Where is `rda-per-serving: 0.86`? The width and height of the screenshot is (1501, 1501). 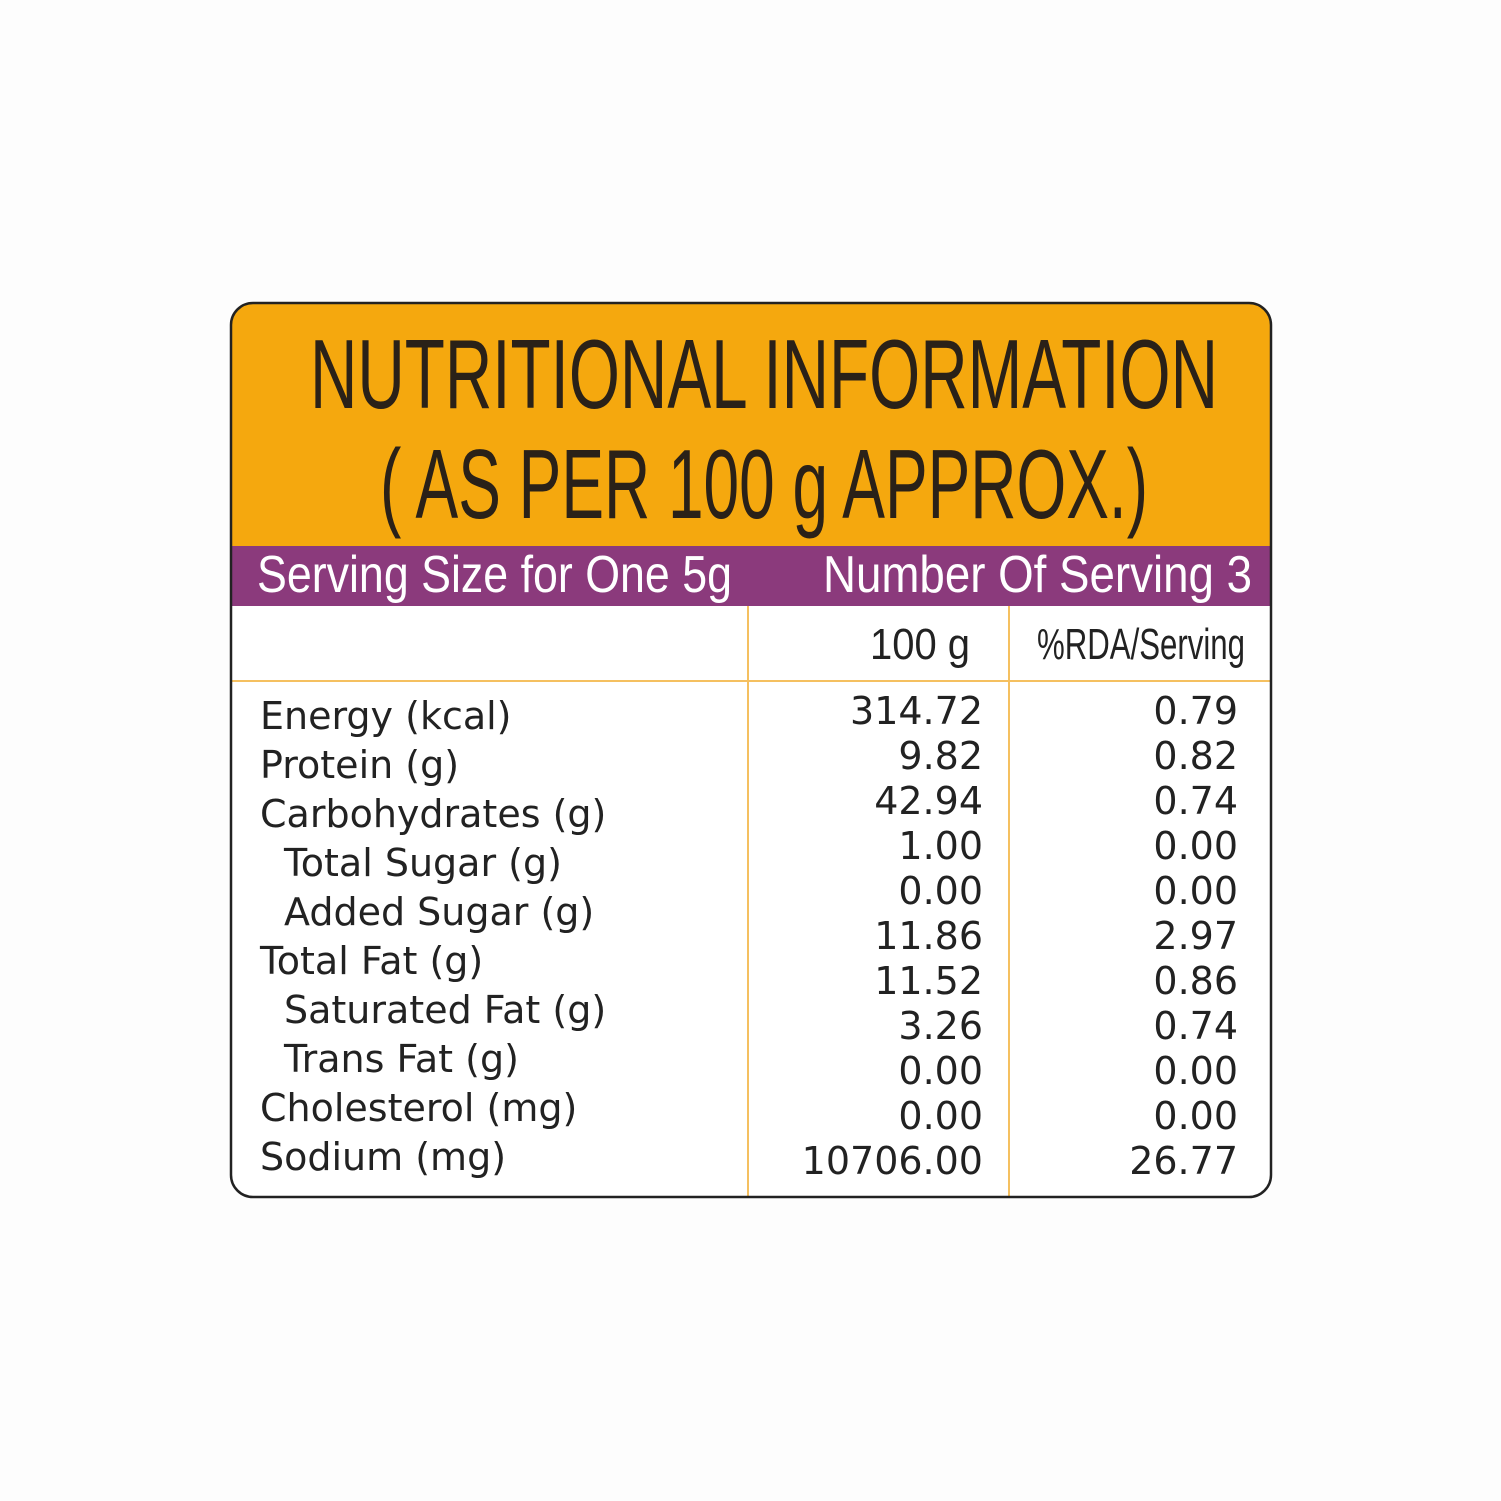 rda-per-serving: 0.86 is located at coordinates (1195, 981).